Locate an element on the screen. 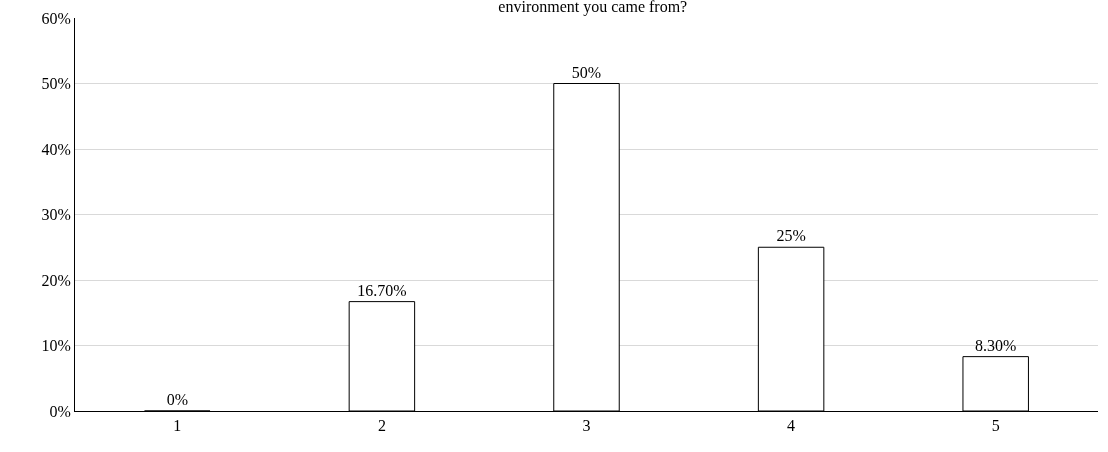 The height and width of the screenshot is (452, 1108). y-tick-label: 30% is located at coordinates (56, 215).